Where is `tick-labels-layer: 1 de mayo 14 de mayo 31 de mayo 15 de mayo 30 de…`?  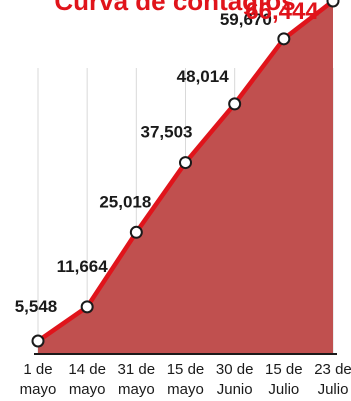 tick-labels-layer: 1 de mayo 14 de mayo 31 de mayo 15 de mayo 30 de… is located at coordinates (185, 379).